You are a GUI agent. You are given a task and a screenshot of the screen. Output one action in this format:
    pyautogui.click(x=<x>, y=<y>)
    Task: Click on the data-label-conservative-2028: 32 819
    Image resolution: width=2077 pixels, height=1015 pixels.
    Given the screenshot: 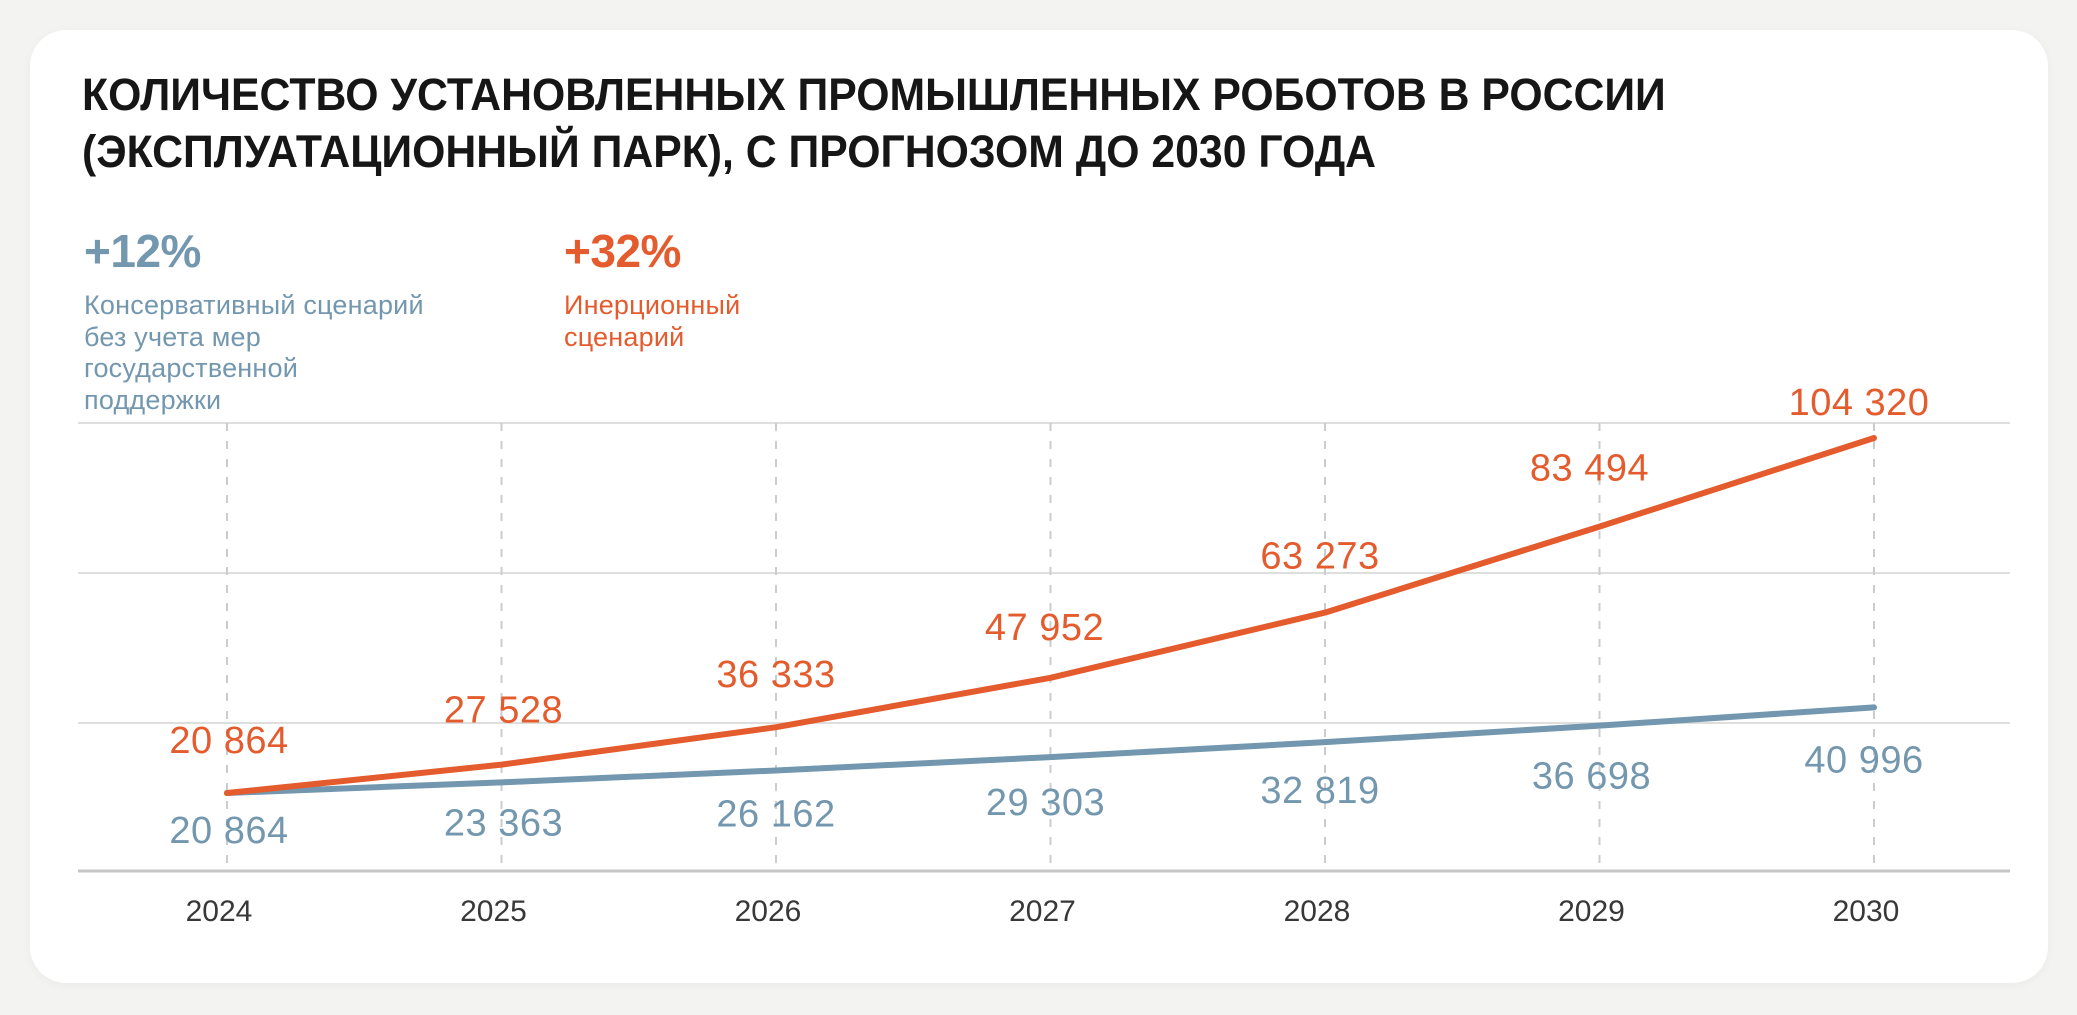 What is the action you would take?
    pyautogui.click(x=1319, y=791)
    